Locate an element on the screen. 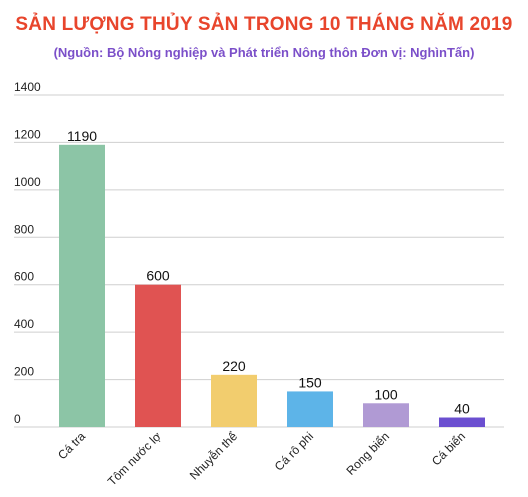  x-tick-label: Cá biển is located at coordinates (448, 448).